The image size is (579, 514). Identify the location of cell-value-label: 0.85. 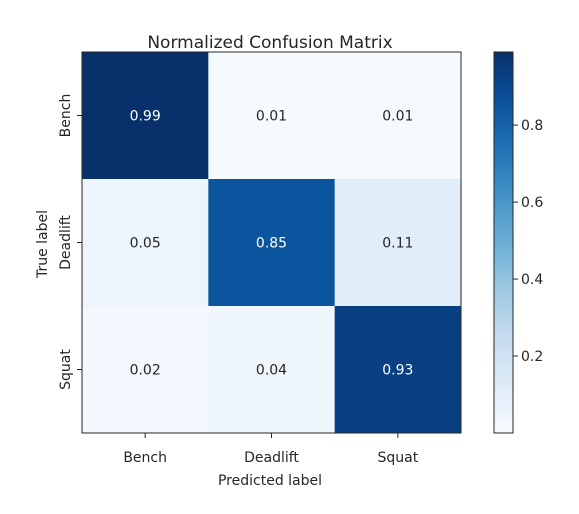
(271, 244).